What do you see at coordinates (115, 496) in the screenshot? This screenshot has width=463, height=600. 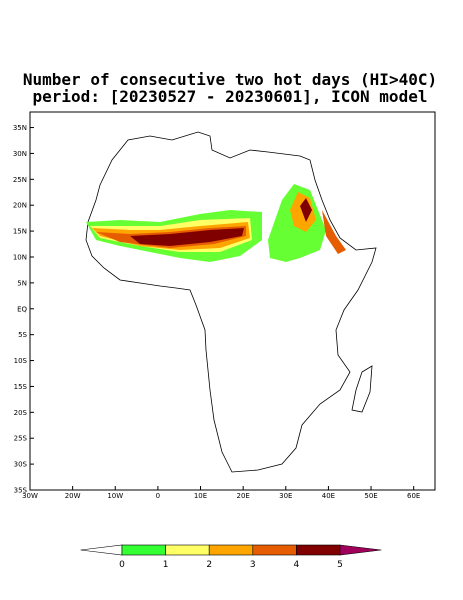 I see `x-tick-label: 10W` at bounding box center [115, 496].